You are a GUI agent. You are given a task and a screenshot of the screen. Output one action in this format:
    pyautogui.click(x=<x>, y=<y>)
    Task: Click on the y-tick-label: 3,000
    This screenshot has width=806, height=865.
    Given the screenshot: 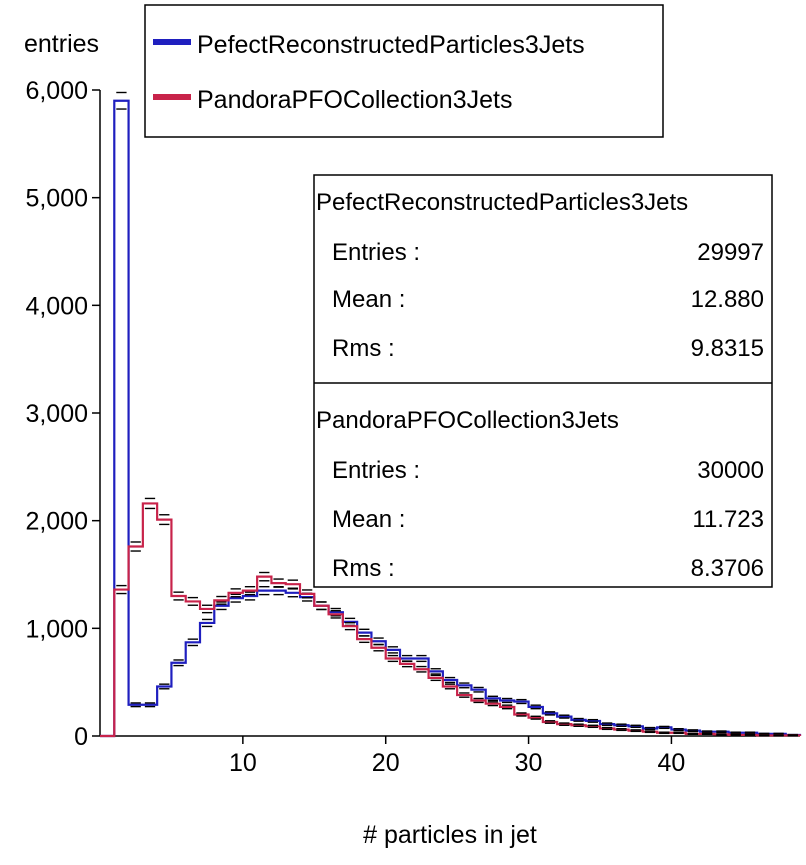 What is the action you would take?
    pyautogui.click(x=56, y=414)
    